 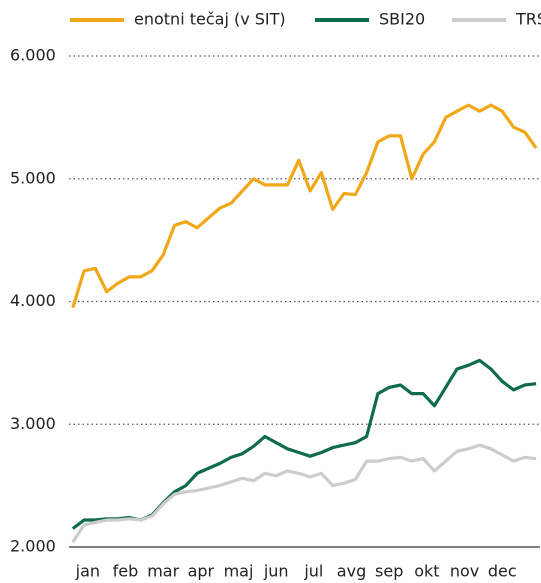 I want to click on x-tick-label: jun, so click(x=276, y=571).